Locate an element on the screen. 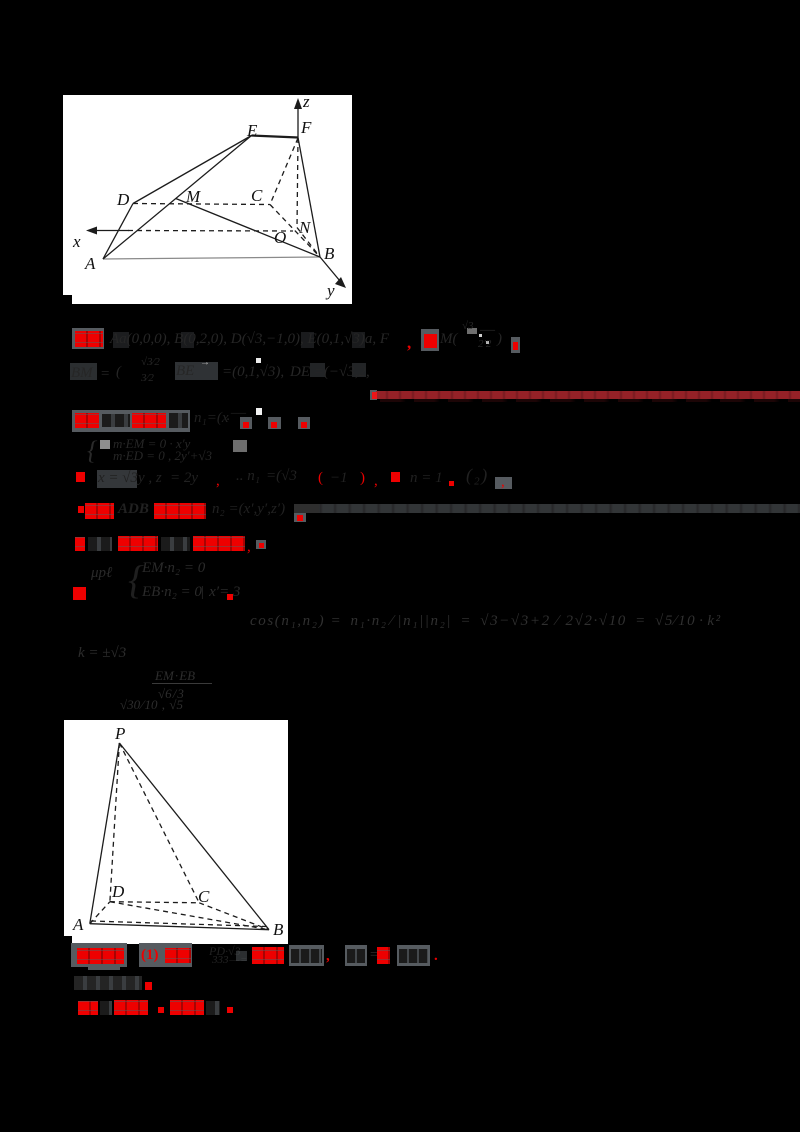 The image size is (800, 1132). svg-text: F is located at coordinates (306, 127).